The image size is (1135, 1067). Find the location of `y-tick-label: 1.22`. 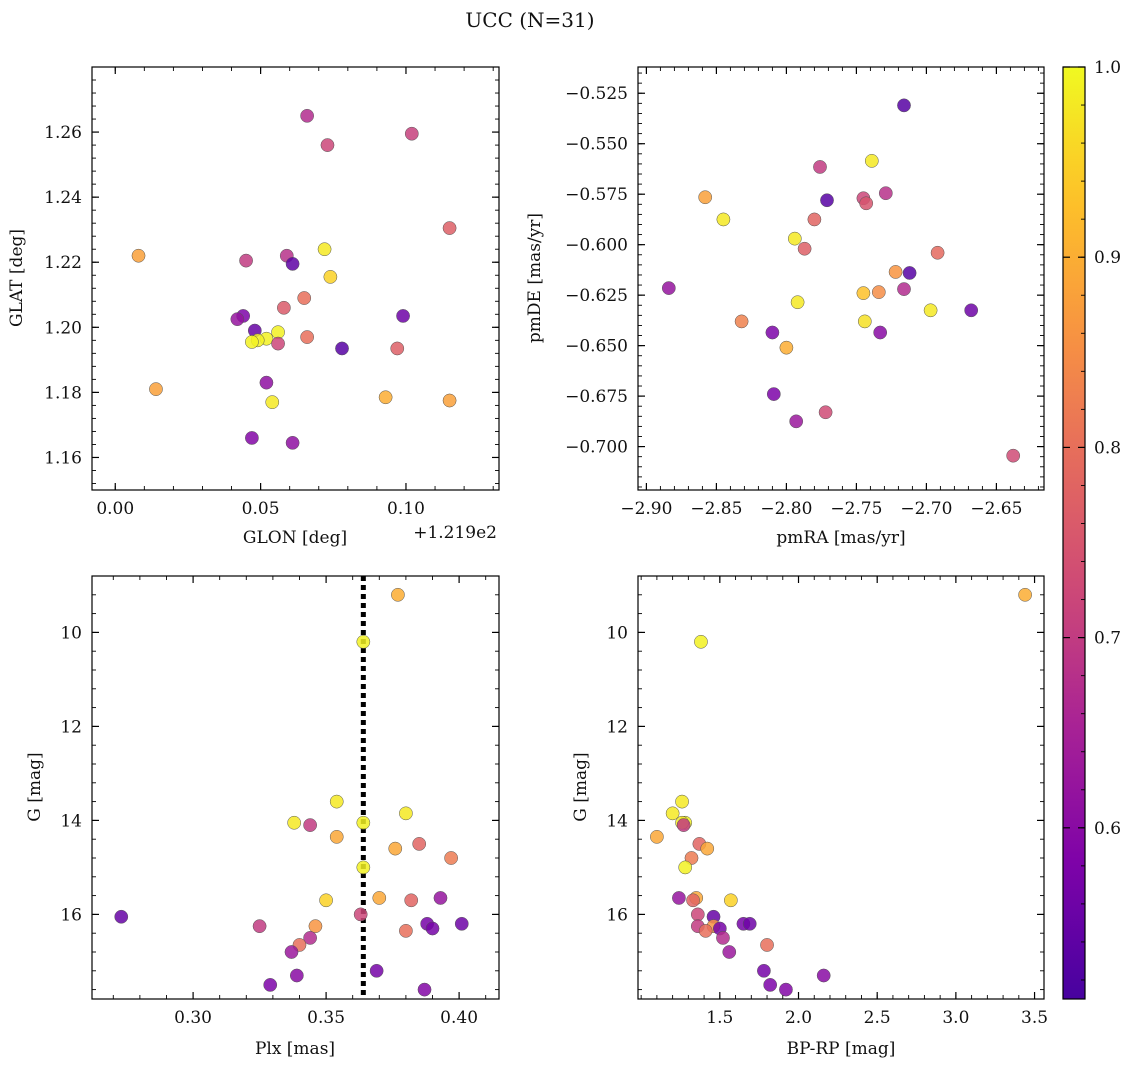

y-tick-label: 1.22 is located at coordinates (63, 263).